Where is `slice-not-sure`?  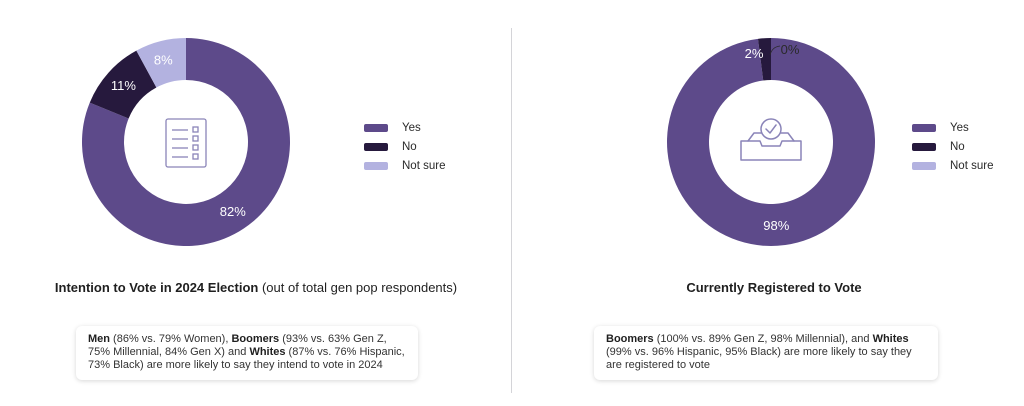 slice-not-sure is located at coordinates (161, 63).